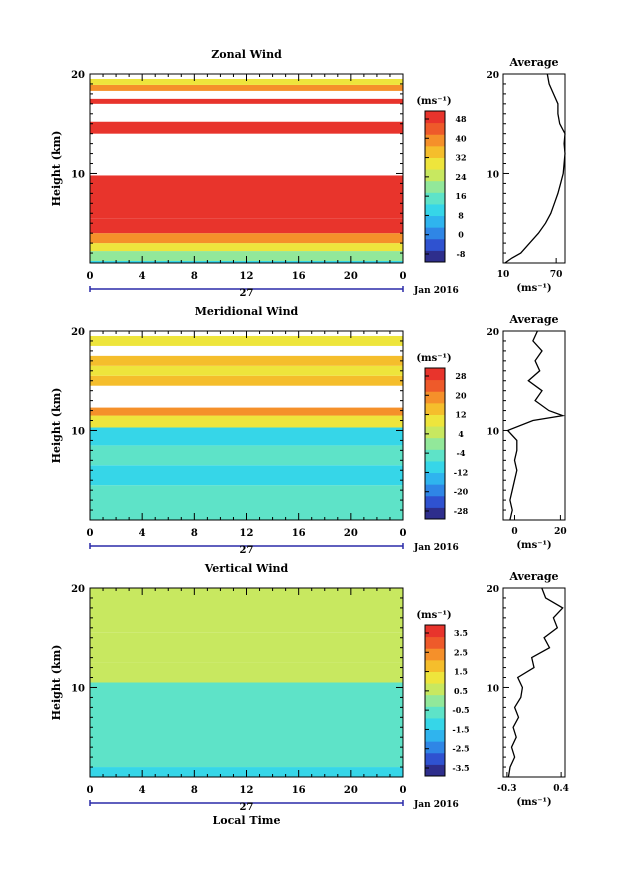  What do you see at coordinates (433, 101) in the screenshot?
I see `colorbar-unit: (ms⁻¹)` at bounding box center [433, 101].